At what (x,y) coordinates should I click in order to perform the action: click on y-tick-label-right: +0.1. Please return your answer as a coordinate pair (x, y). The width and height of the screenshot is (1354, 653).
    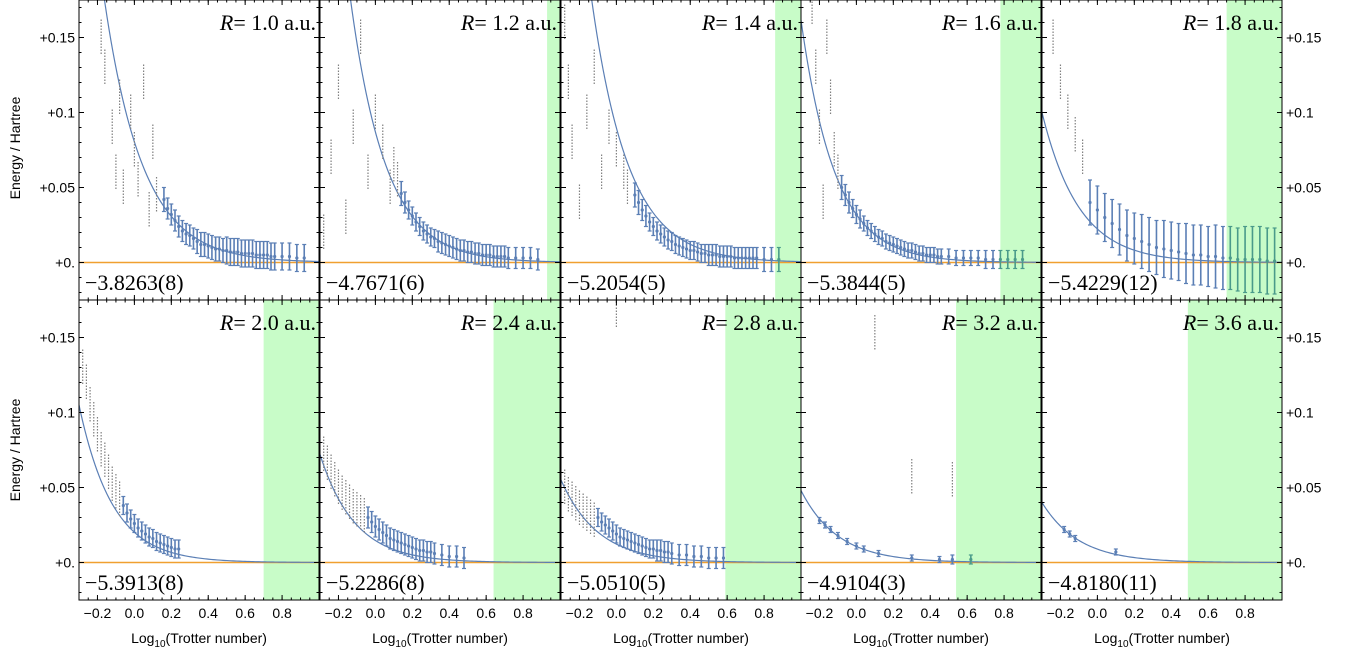
    Looking at the image, I should click on (1300, 413).